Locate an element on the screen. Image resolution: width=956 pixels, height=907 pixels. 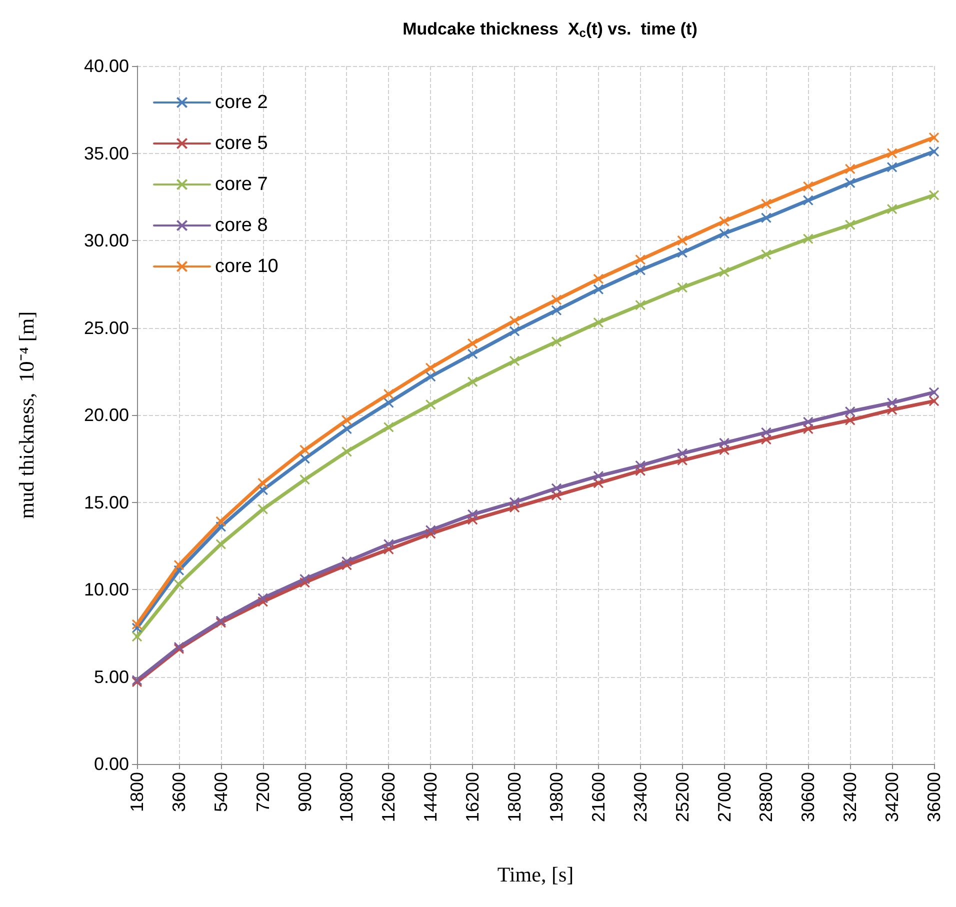
x-tick-label: 10800 is located at coordinates (346, 797).